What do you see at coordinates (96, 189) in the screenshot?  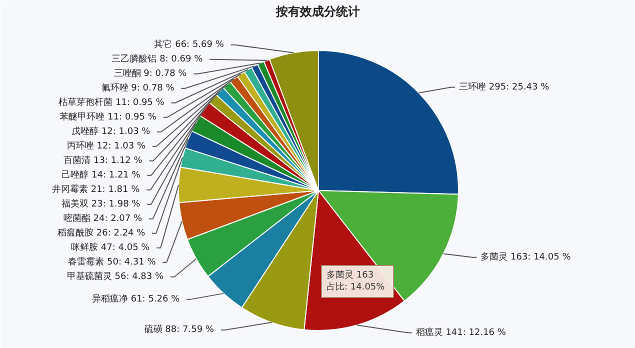 I see `slice-label: 井冈霉素 21: 1.81 %` at bounding box center [96, 189].